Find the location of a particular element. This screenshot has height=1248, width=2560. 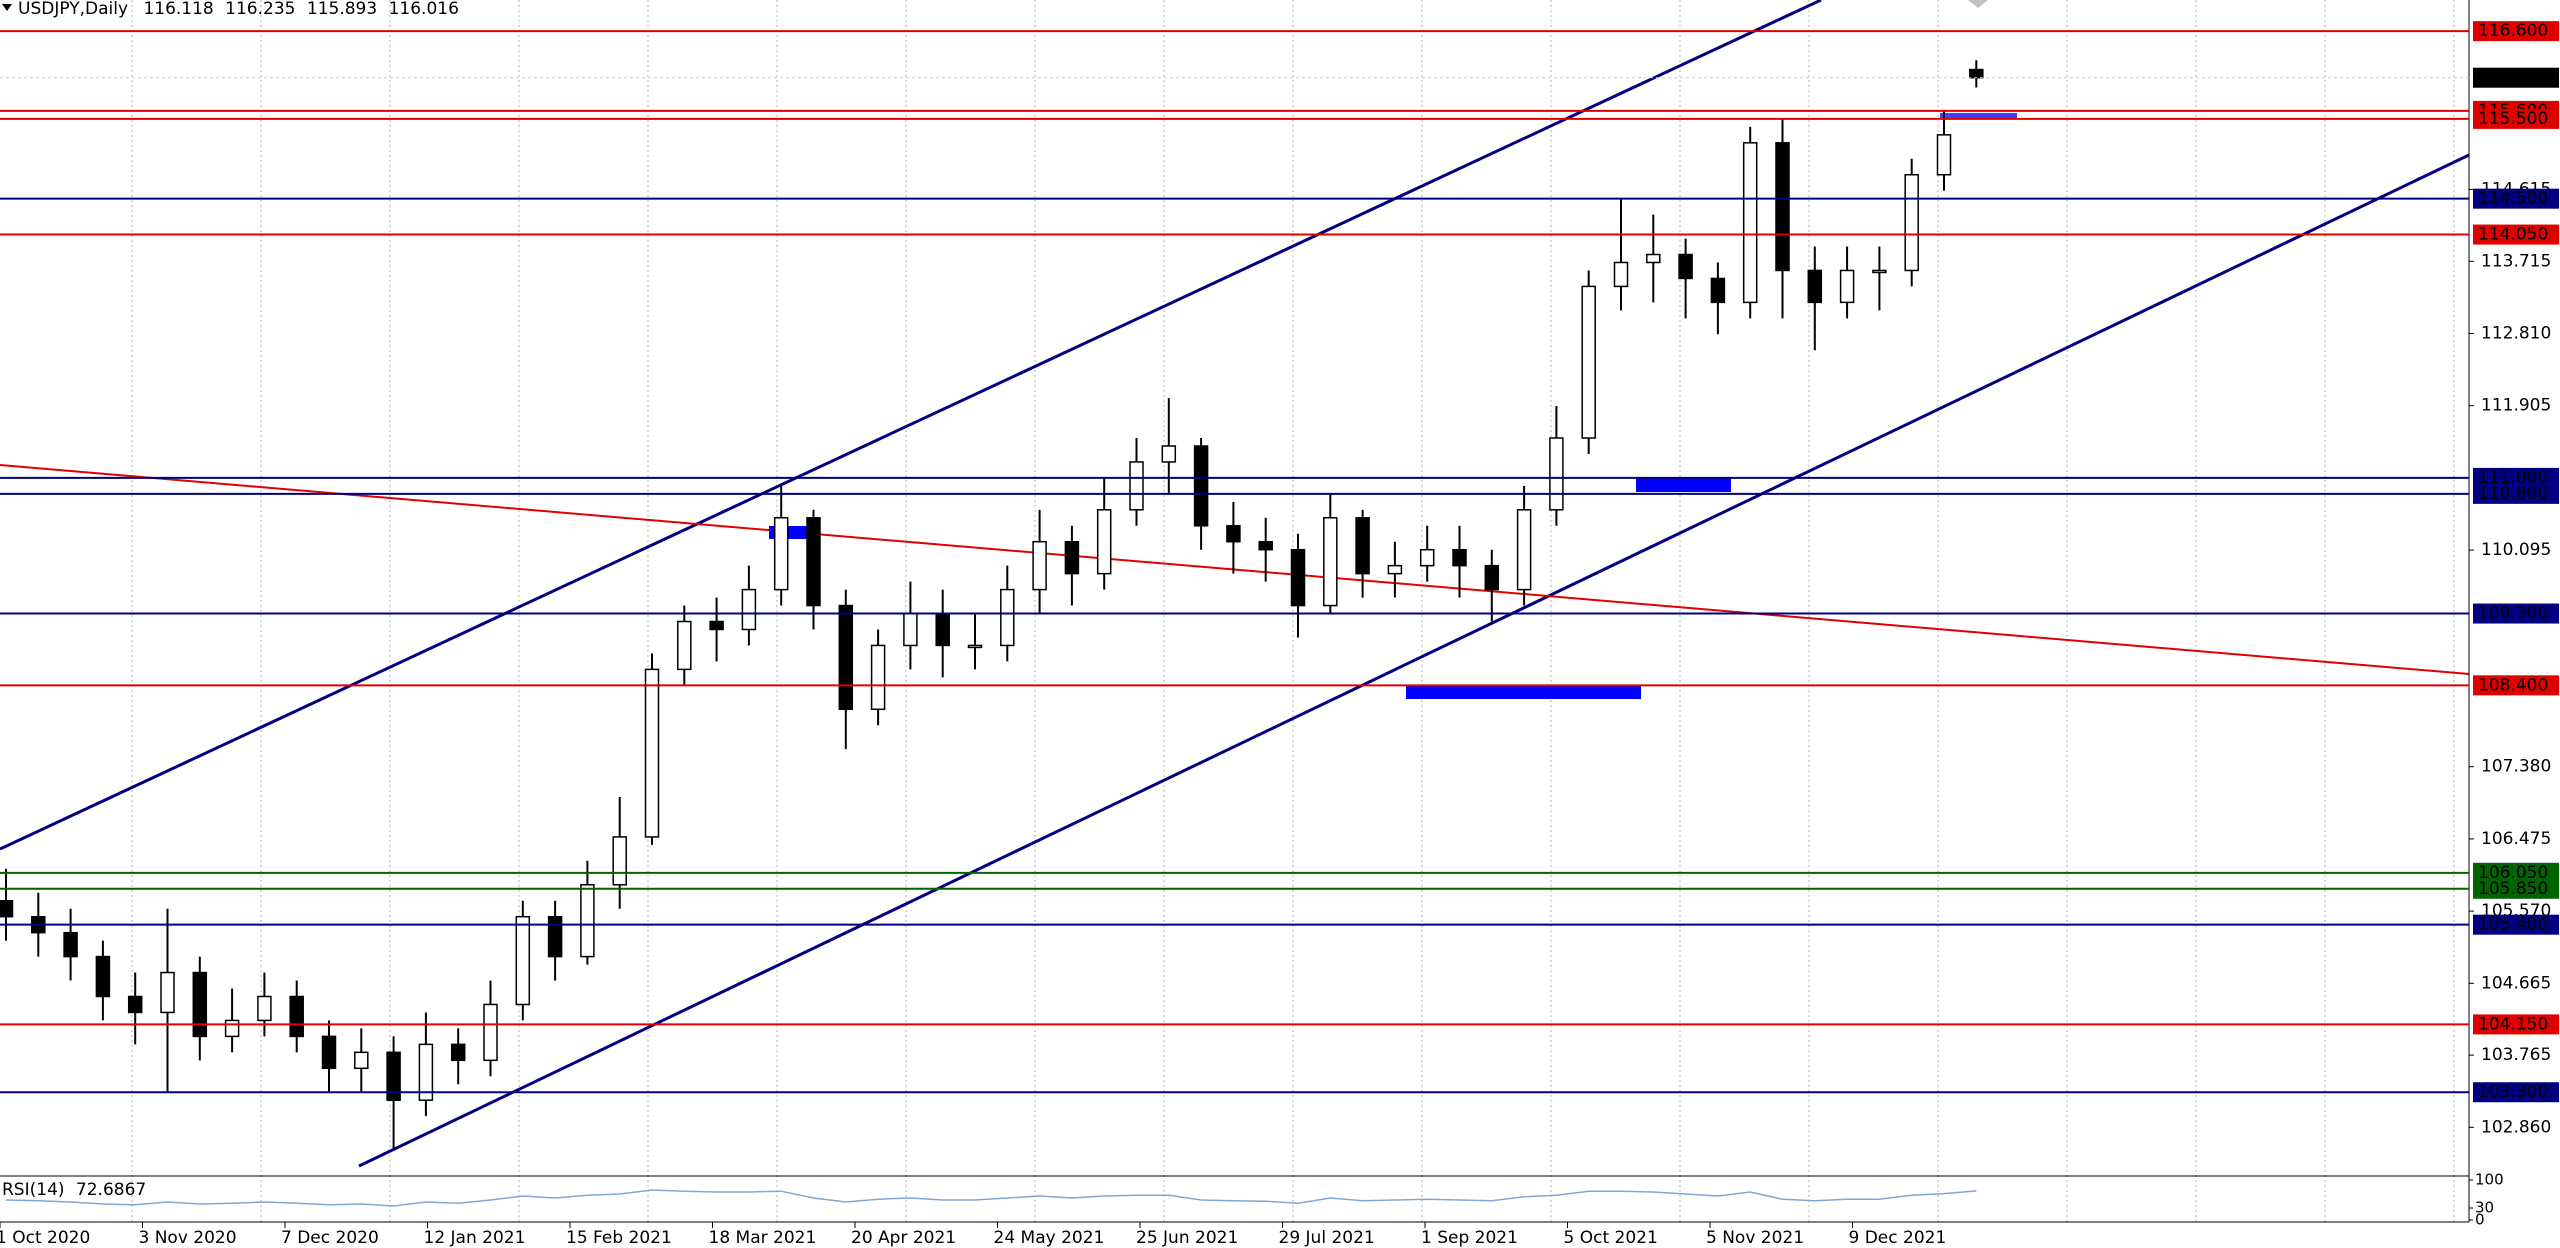

y-tick-label: 104.665 is located at coordinates (2516, 983).